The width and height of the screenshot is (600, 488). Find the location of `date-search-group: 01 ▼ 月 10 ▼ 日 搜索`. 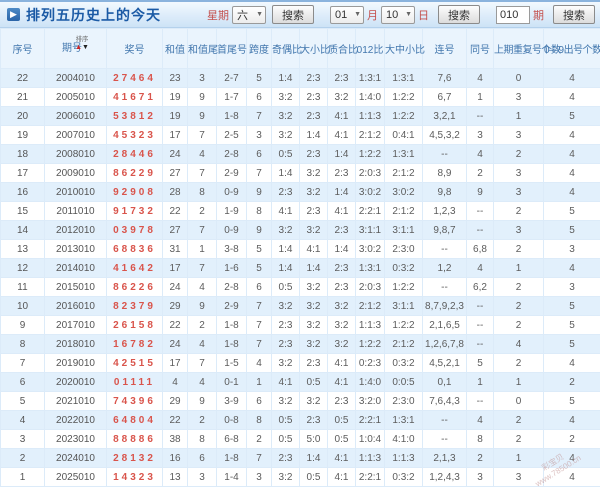

date-search-group: 01 ▼ 月 10 ▼ 日 搜索 is located at coordinates (405, 14).